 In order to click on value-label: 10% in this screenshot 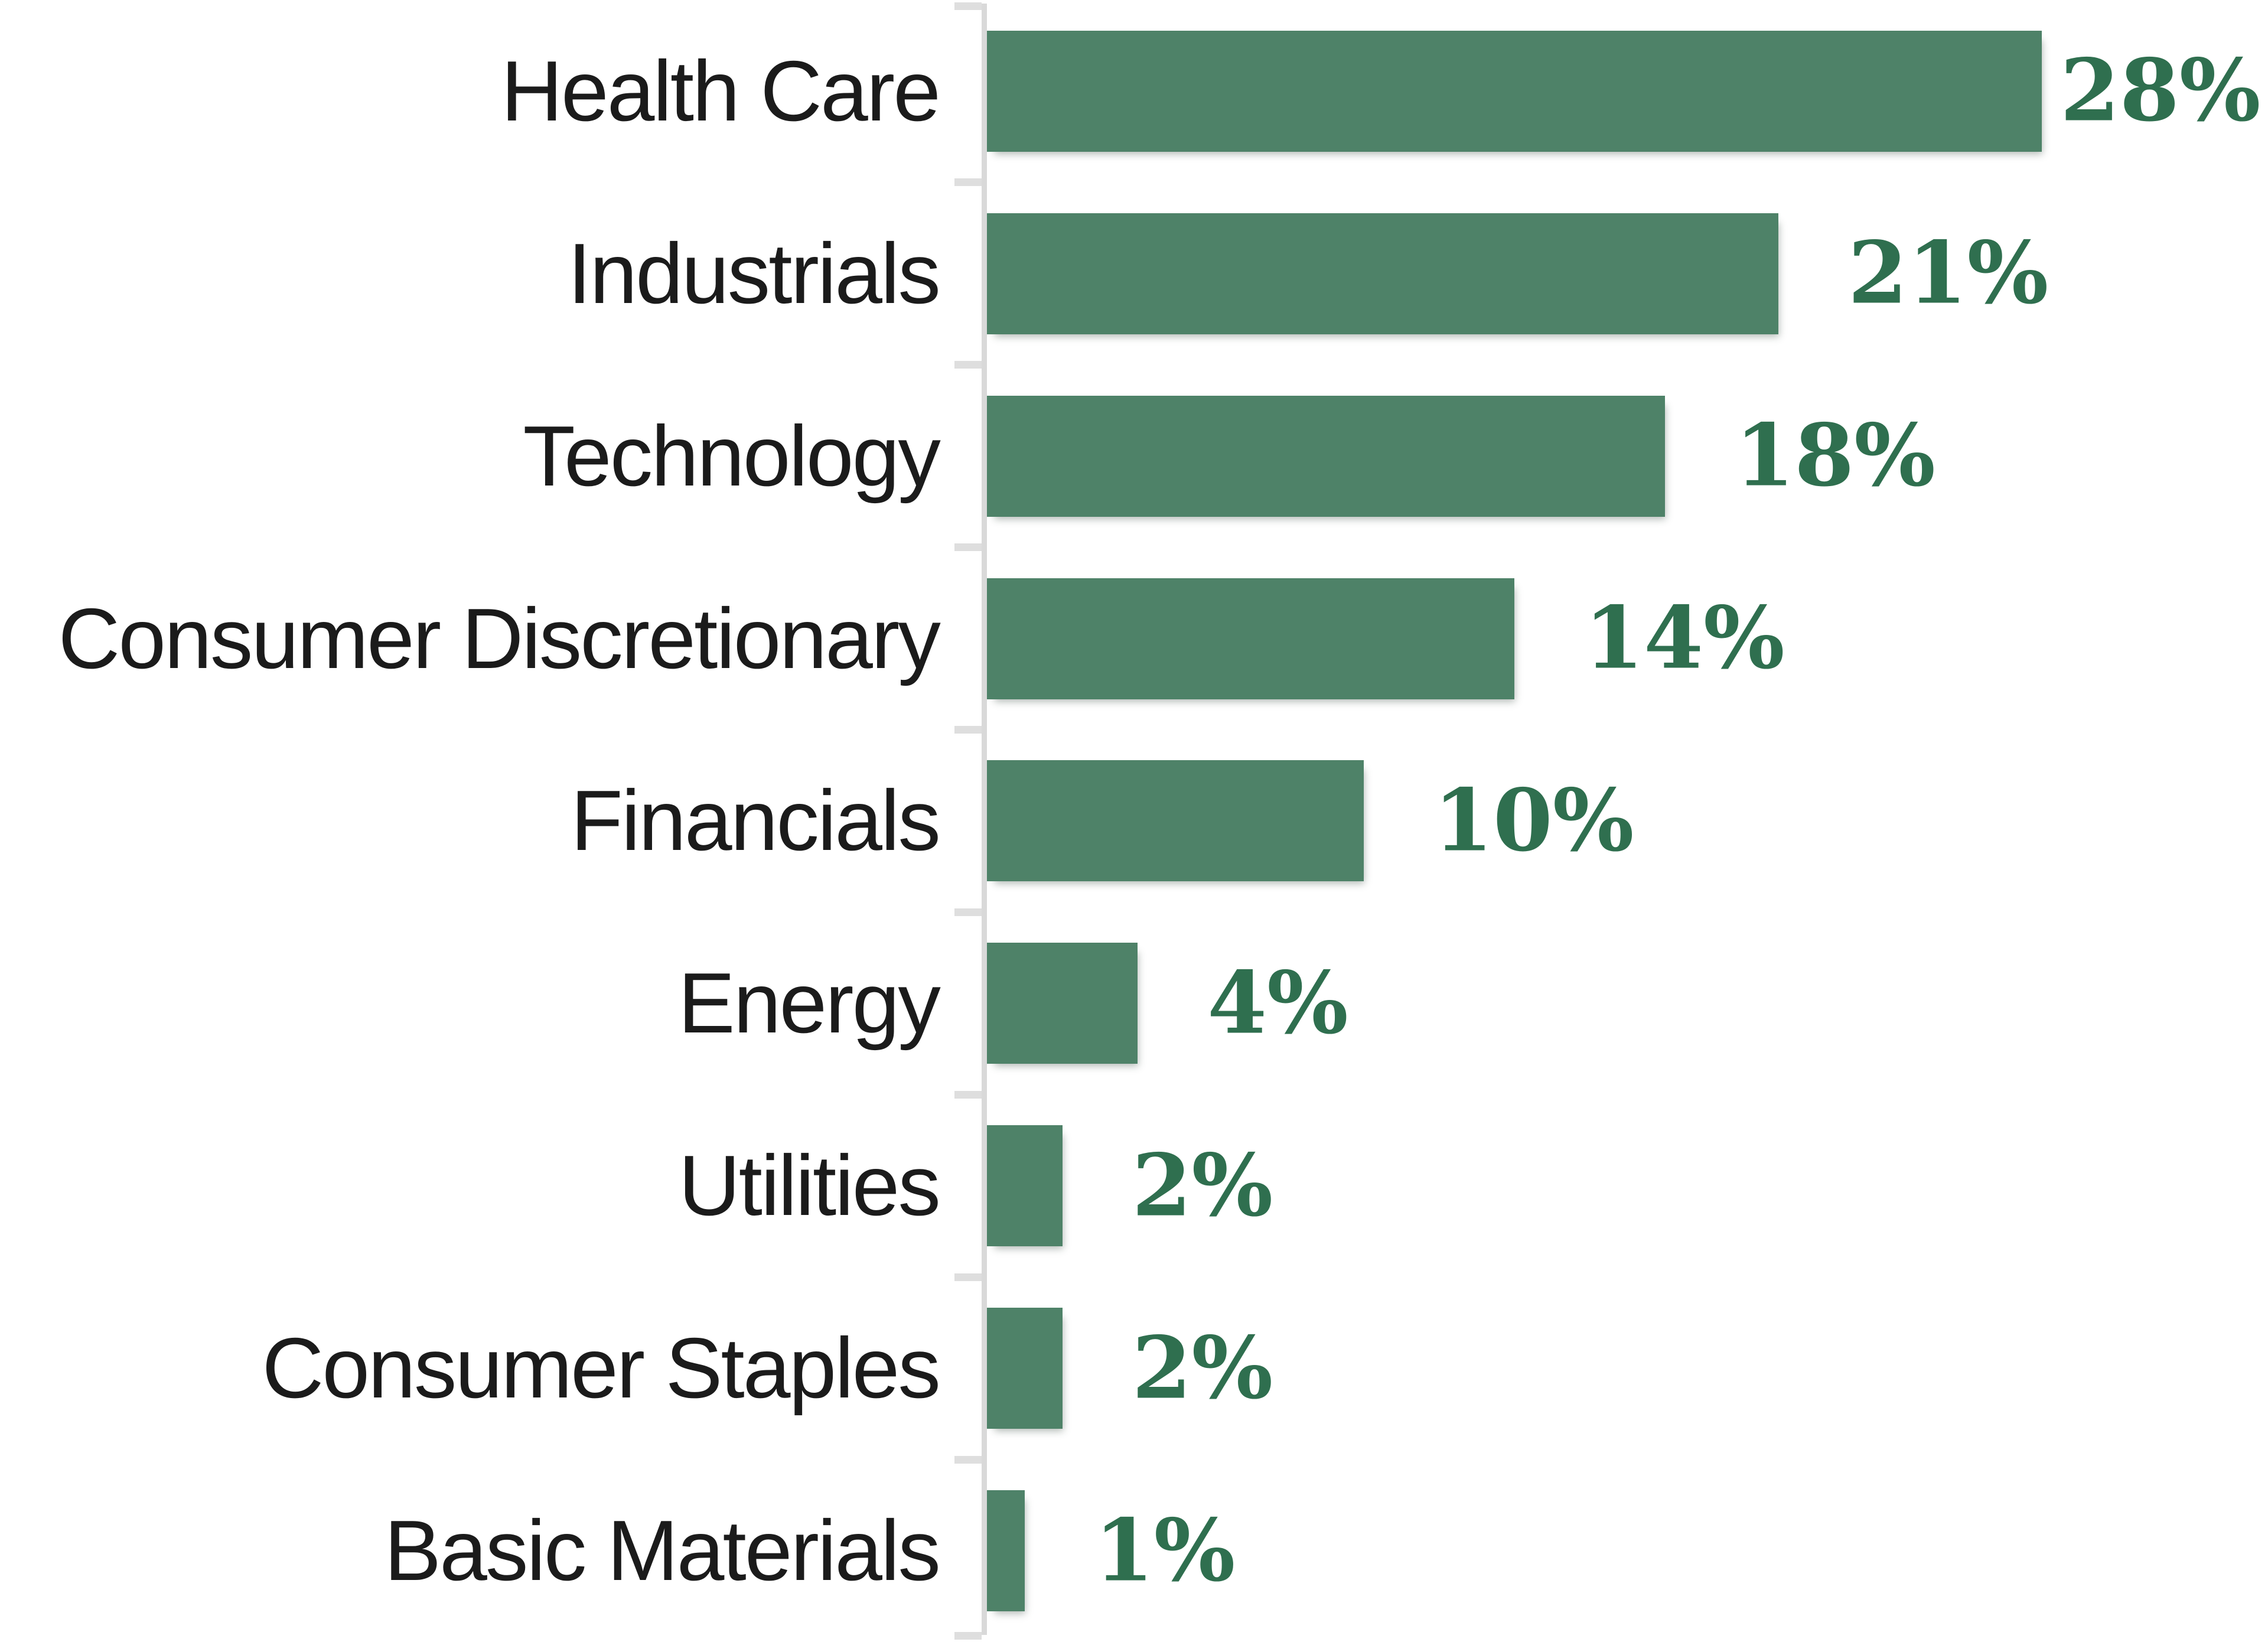, I will do `click(1533, 820)`.